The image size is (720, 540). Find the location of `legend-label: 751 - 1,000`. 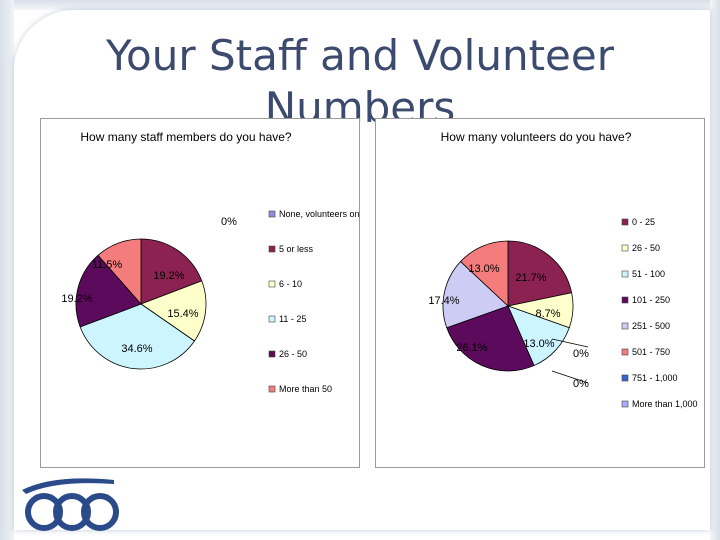

legend-label: 751 - 1,000 is located at coordinates (655, 378).